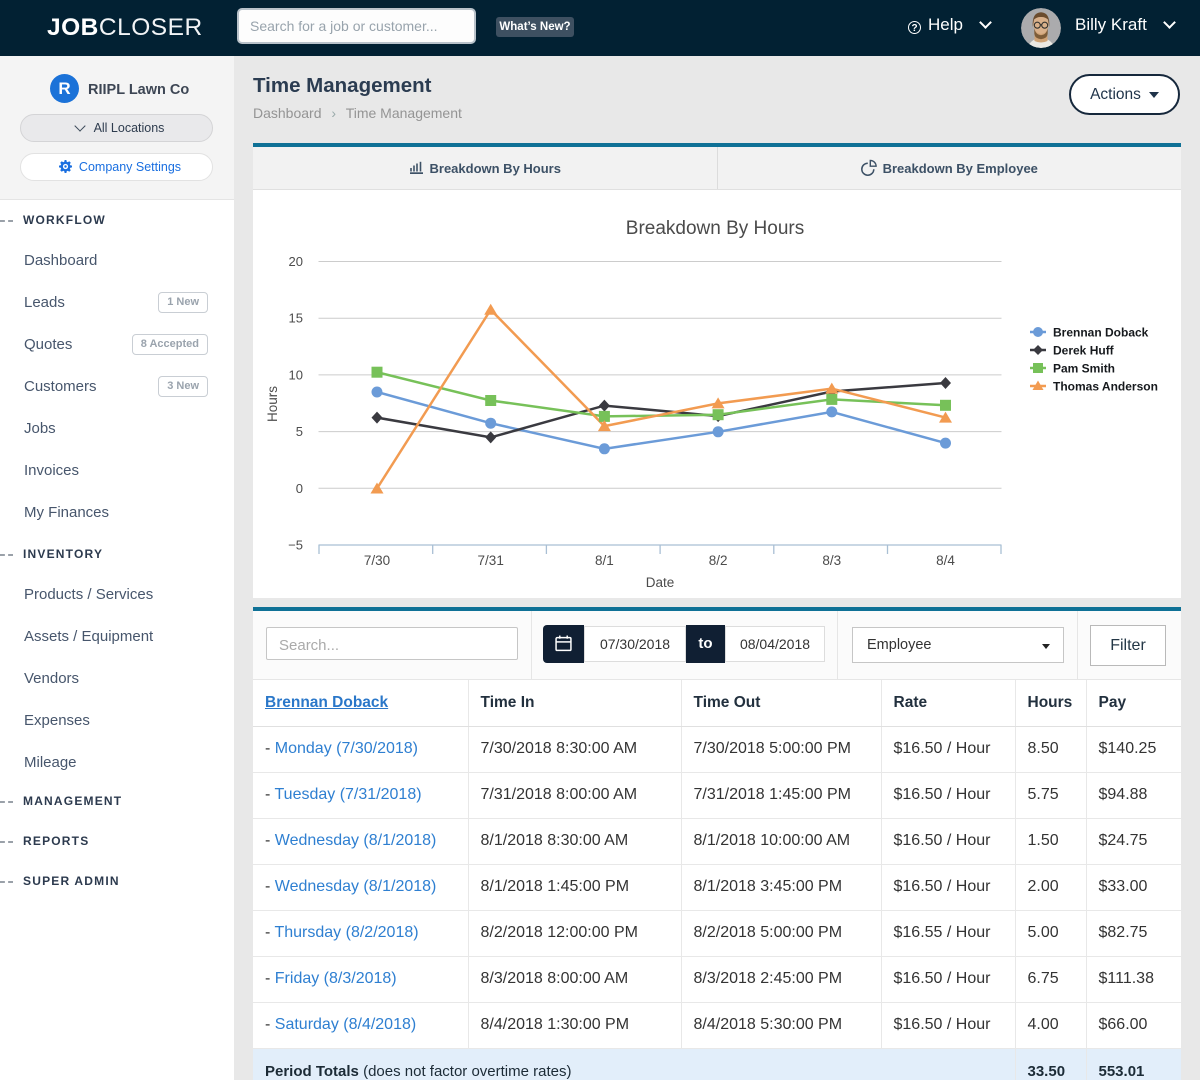 This screenshot has width=1200, height=1080. I want to click on svg-text: Thomas Anderson, so click(1105, 387).